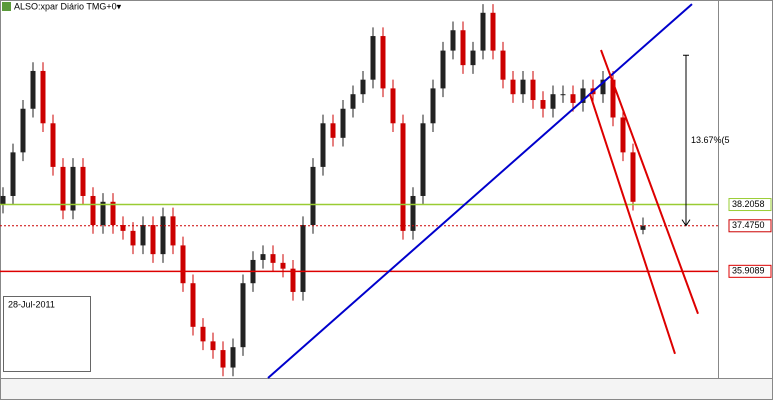 Image resolution: width=773 pixels, height=400 pixels. What do you see at coordinates (686, 223) in the screenshot?
I see `arrow-head` at bounding box center [686, 223].